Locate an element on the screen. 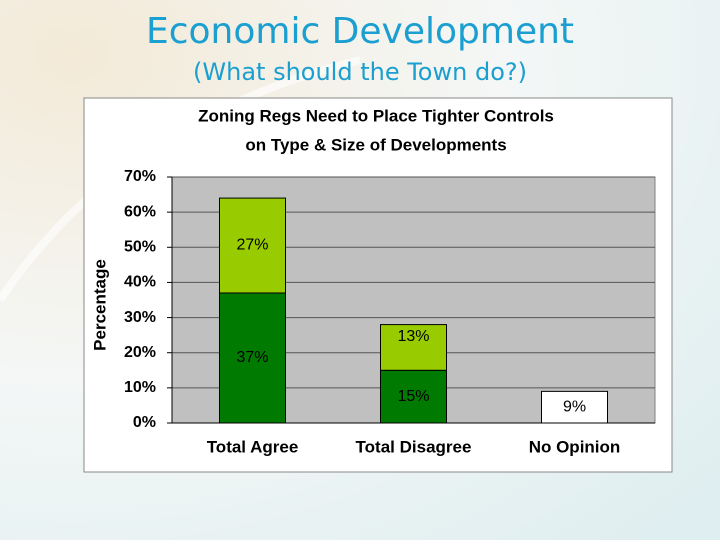  data-label: 9% is located at coordinates (574, 406).